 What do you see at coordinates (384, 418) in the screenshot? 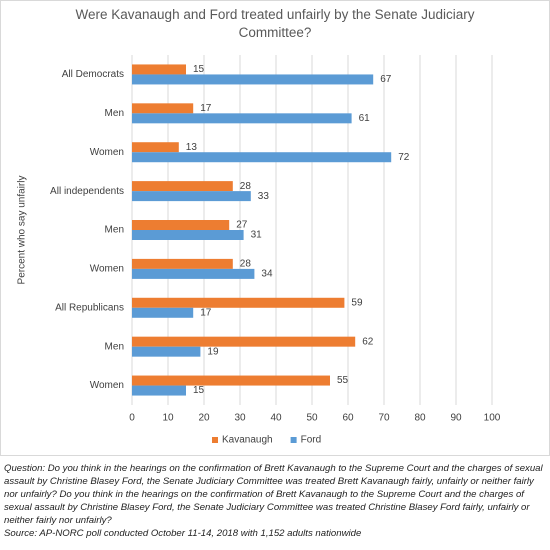
I see `x-tick-label: 70` at bounding box center [384, 418].